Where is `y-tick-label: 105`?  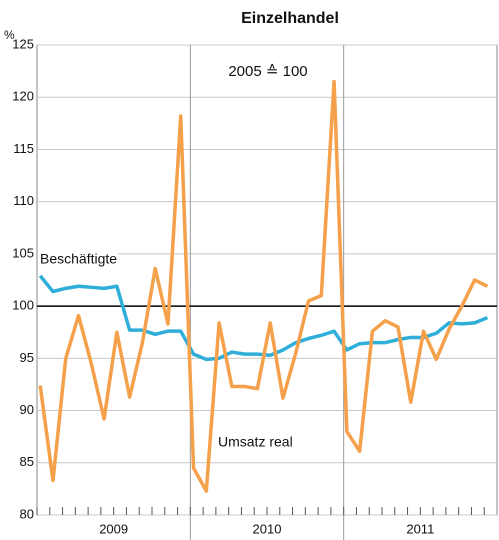
y-tick-label: 105 is located at coordinates (23, 252).